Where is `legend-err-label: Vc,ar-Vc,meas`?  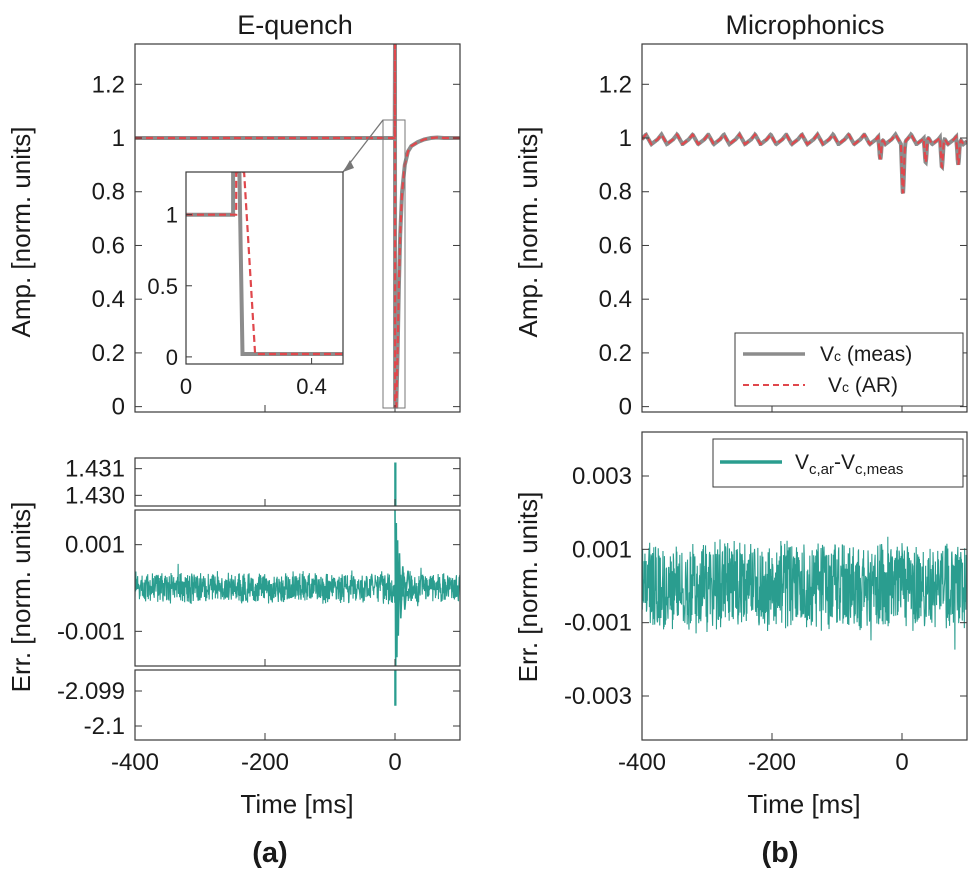
legend-err-label: Vc,ar-Vc,meas is located at coordinates (849, 464).